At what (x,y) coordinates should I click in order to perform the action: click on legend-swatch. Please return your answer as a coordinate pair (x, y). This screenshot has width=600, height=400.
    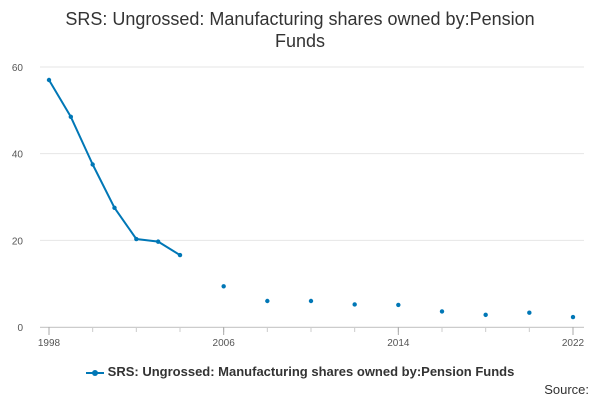
    Looking at the image, I should click on (94, 373).